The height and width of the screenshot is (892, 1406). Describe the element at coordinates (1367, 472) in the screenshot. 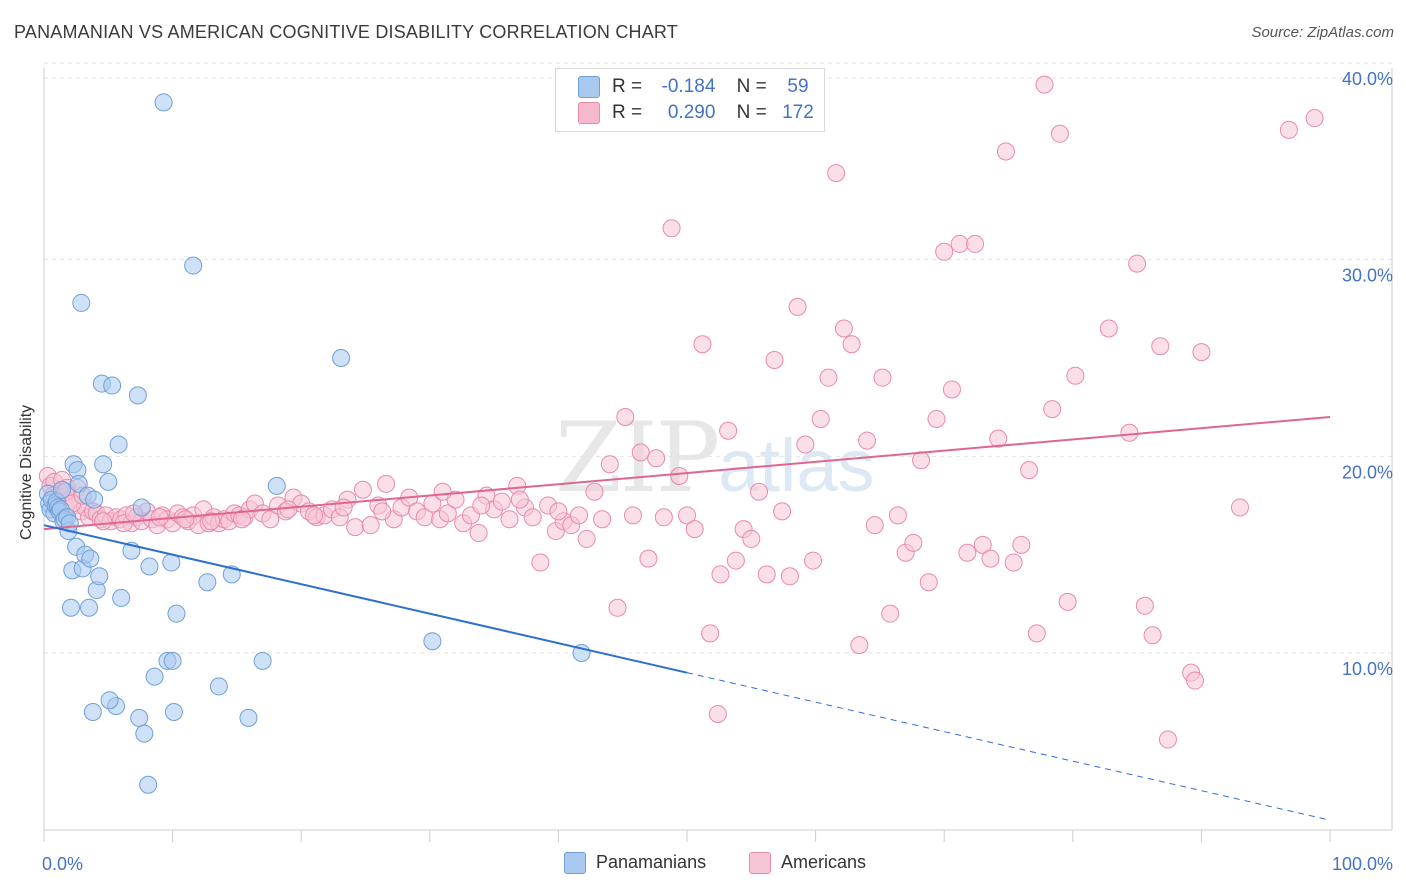

I see `y-tick-label: 20.0%` at that location.